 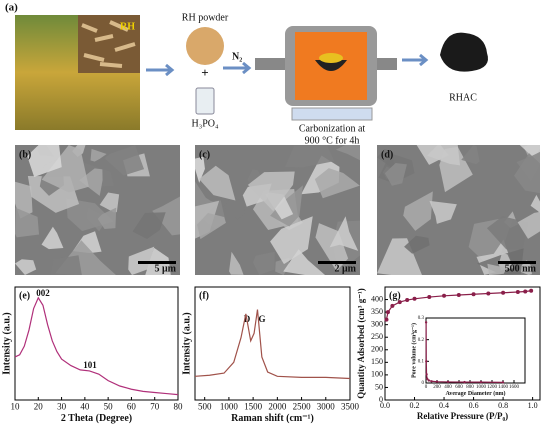 I want to click on x-tick-label: 600, so click(x=459, y=387).